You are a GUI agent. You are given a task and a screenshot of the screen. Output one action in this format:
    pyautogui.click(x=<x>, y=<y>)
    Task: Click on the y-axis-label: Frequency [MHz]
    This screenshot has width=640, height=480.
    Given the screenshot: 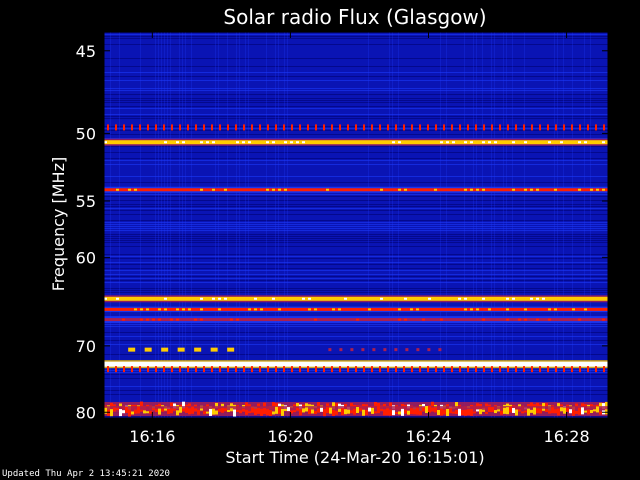 What is the action you would take?
    pyautogui.click(x=58, y=224)
    